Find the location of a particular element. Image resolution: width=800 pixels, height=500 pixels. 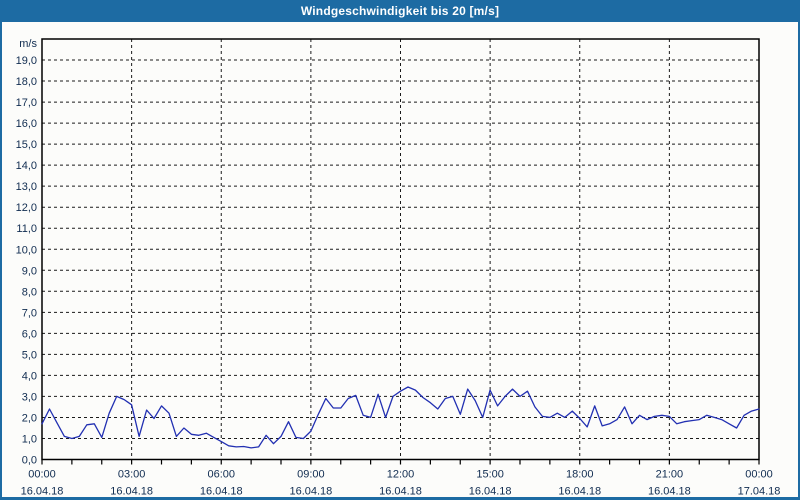

y-tick-label: 4,0 is located at coordinates (29, 376).